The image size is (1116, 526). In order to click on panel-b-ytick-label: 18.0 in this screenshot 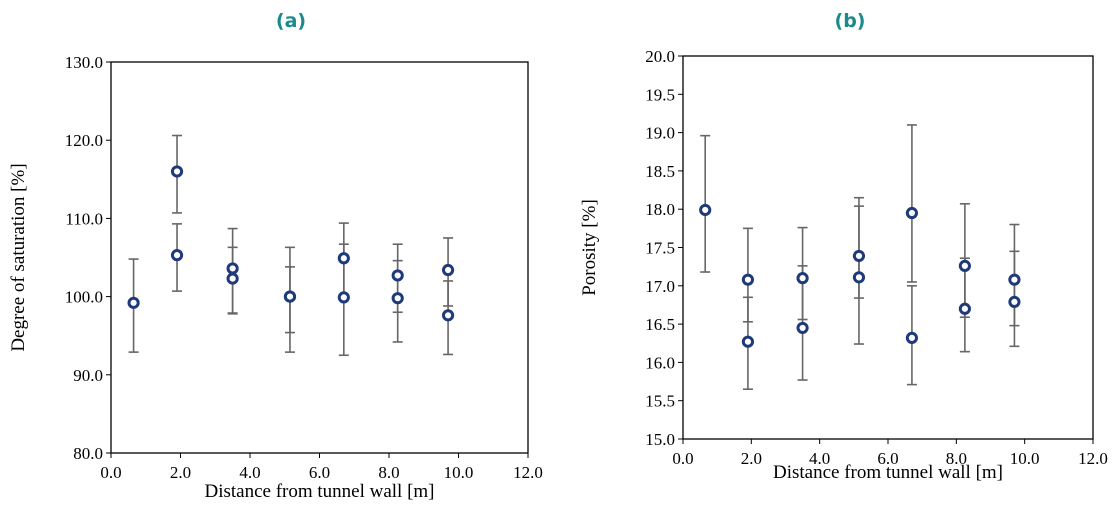, I will do `click(660, 209)`.